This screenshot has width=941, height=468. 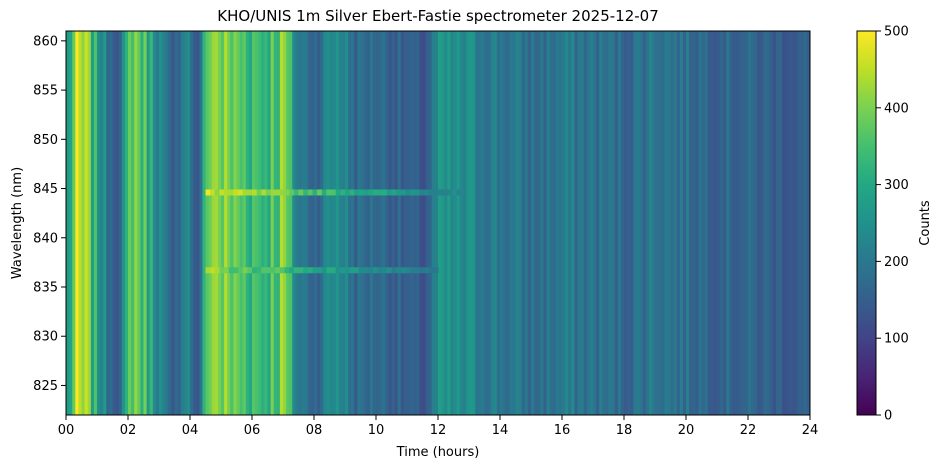 I want to click on x-tick-label: 04, so click(x=190, y=430).